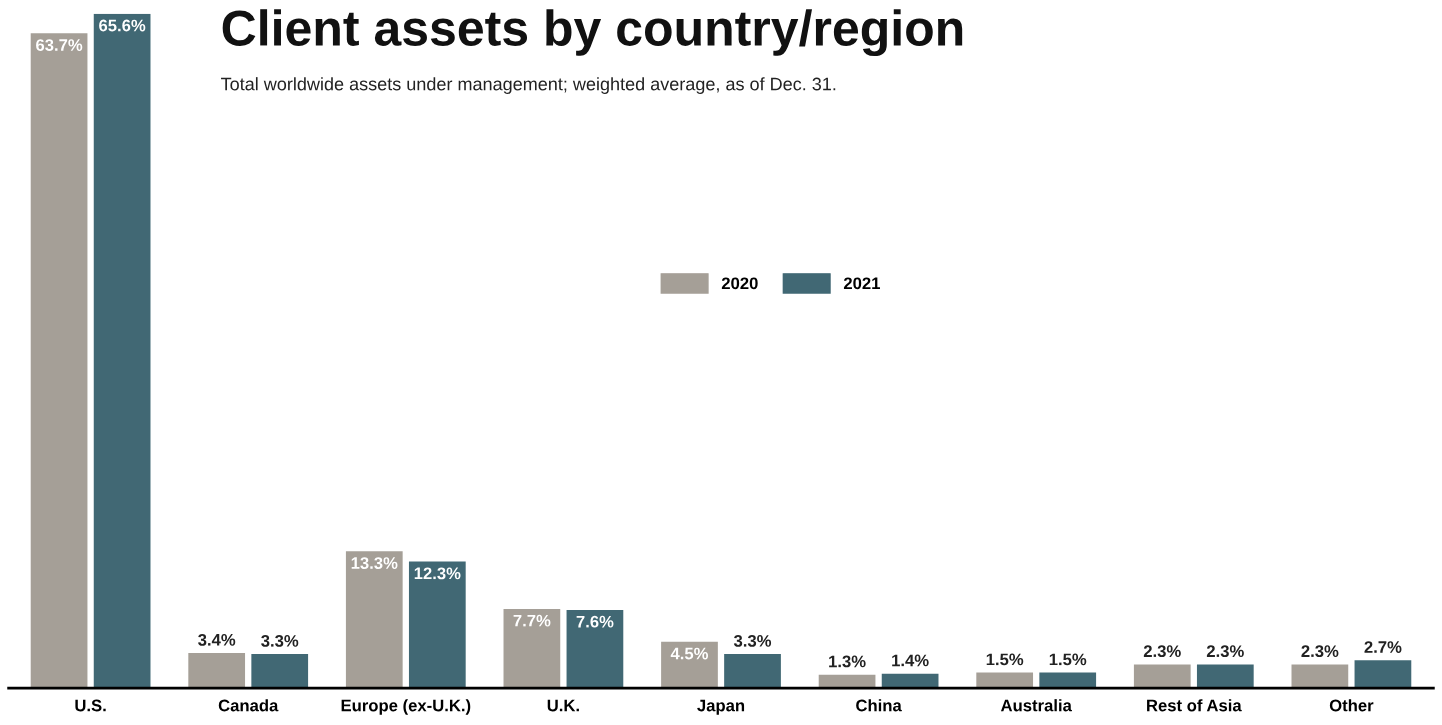 This screenshot has width=1442, height=725. What do you see at coordinates (861, 283) in the screenshot?
I see `legend-label: 2021` at bounding box center [861, 283].